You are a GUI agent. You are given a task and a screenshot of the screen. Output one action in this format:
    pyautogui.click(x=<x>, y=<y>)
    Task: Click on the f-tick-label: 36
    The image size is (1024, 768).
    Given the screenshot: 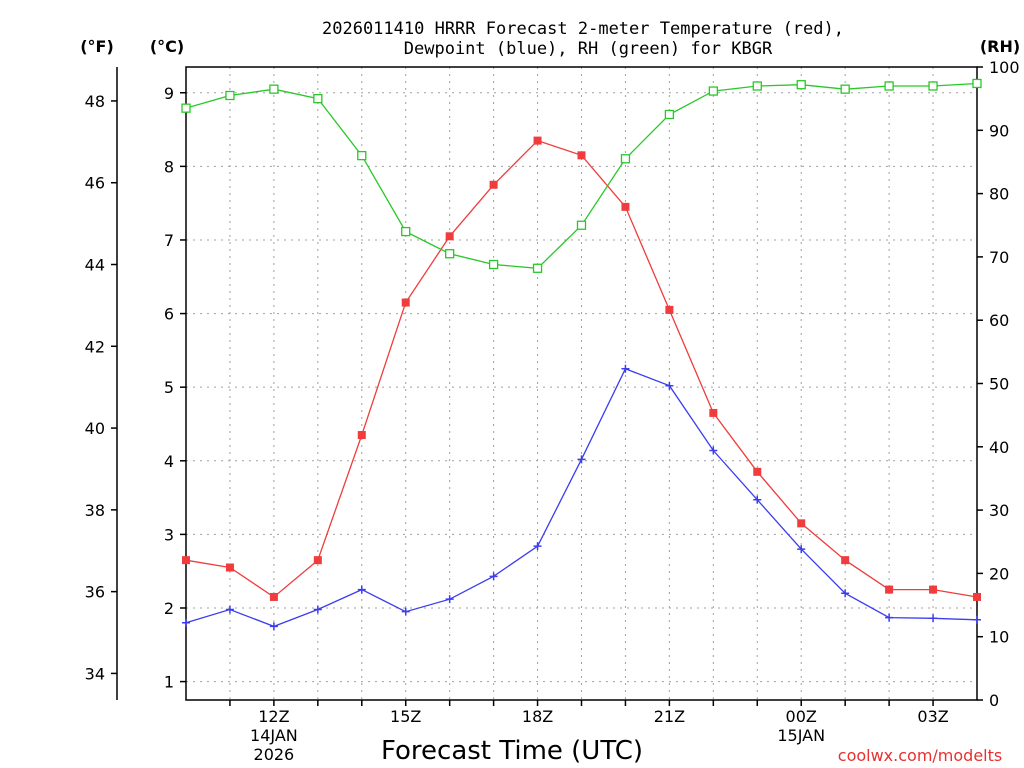 What is the action you would take?
    pyautogui.click(x=95, y=592)
    